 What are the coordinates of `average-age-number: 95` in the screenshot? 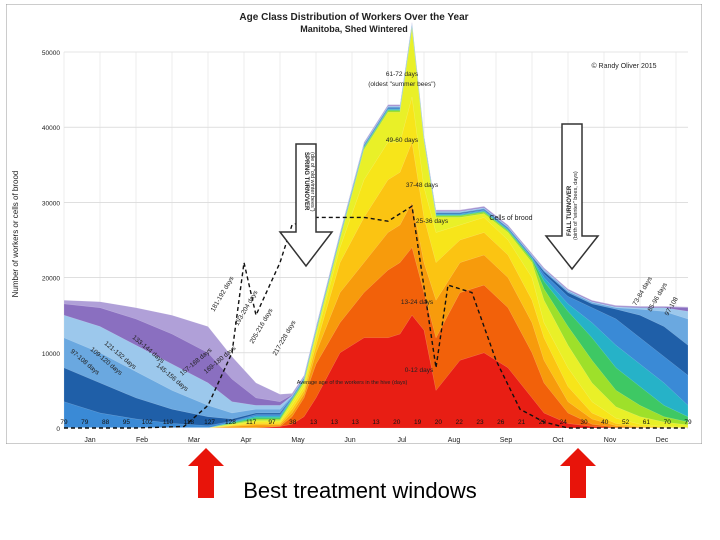 It's located at (127, 422).